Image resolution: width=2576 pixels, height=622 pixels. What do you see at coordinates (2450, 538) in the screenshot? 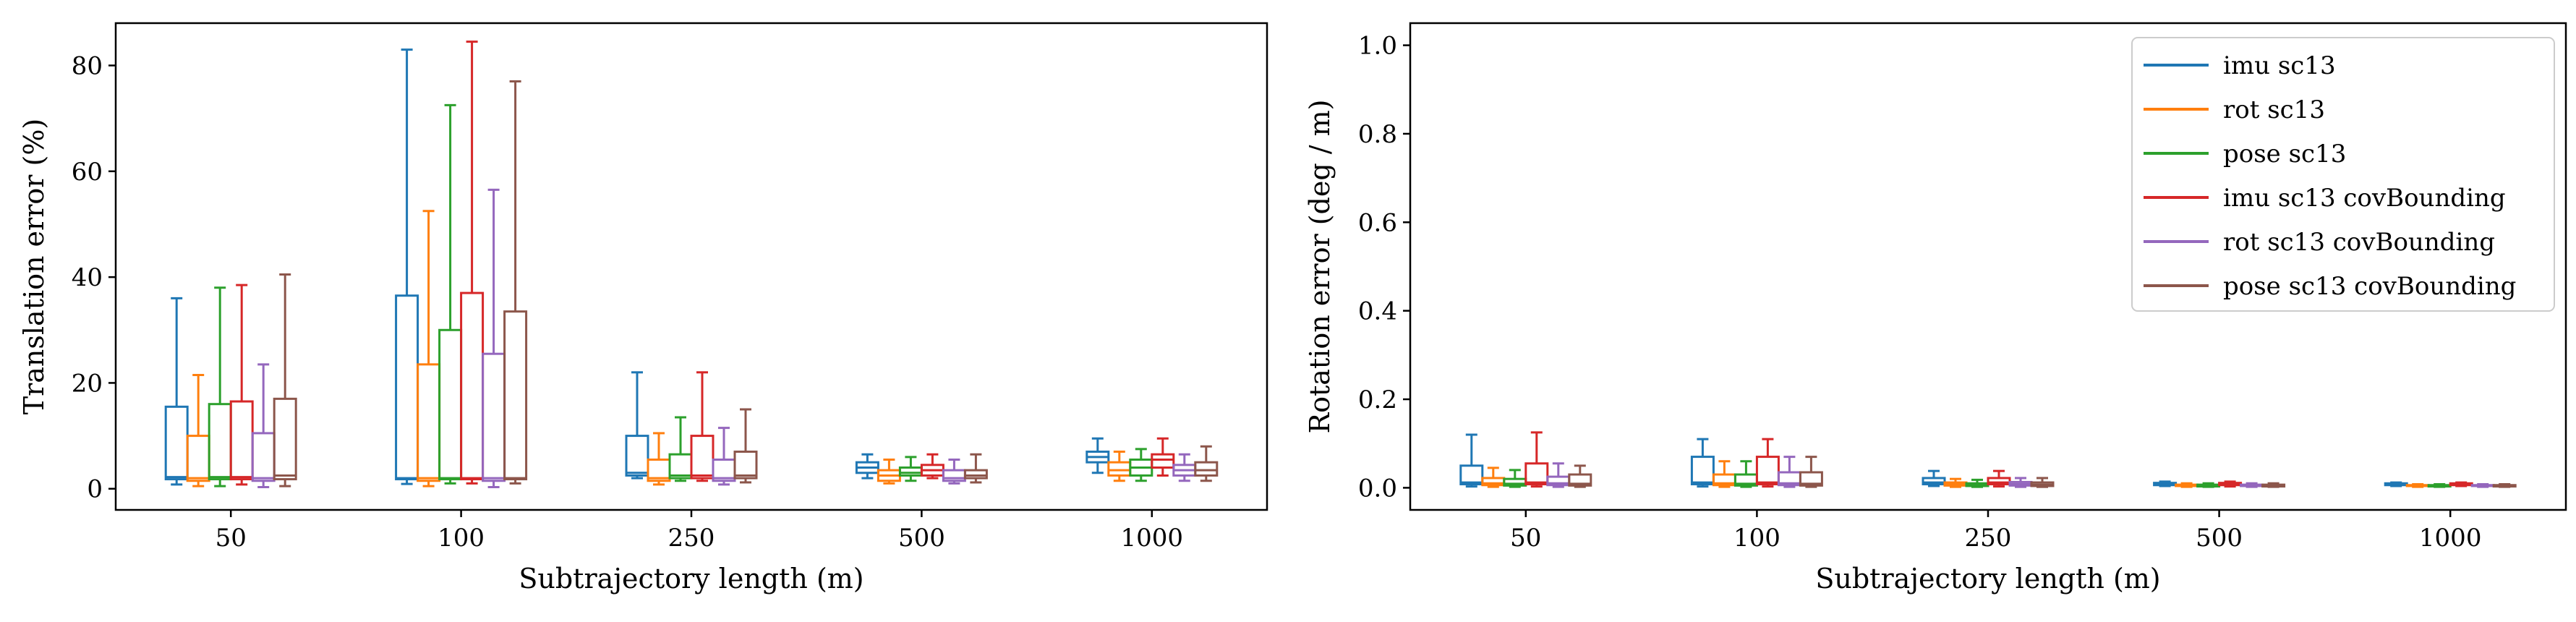
I see `rotation-x-tick-label: 1000` at bounding box center [2450, 538].